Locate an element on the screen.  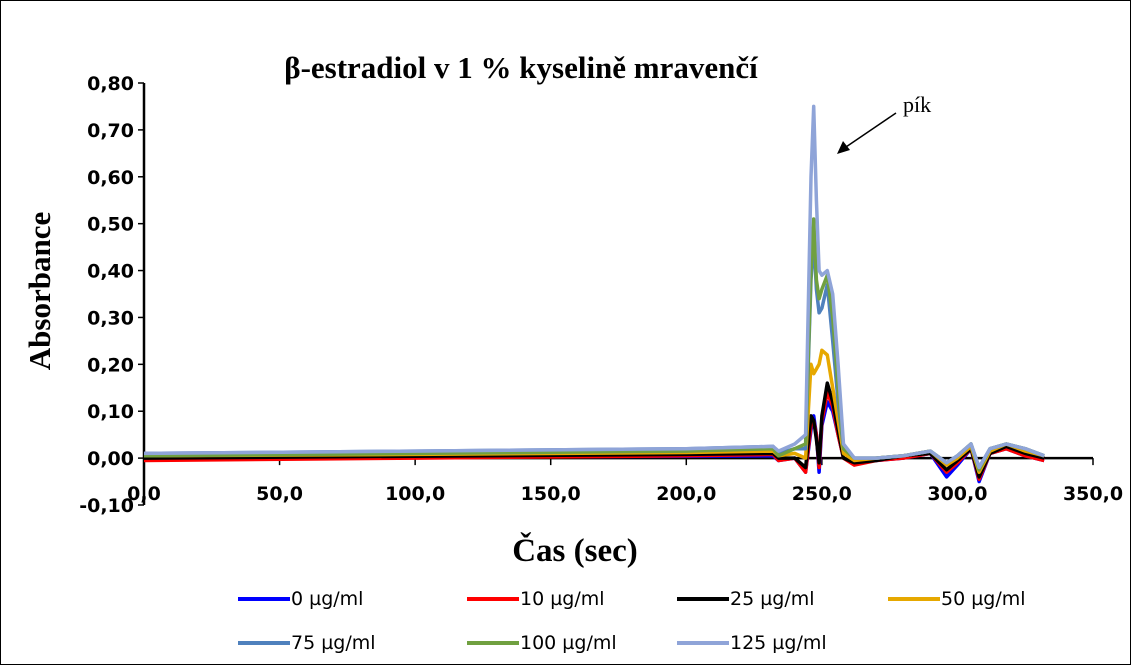
y-tick-label: 0,40 is located at coordinates (110, 272).